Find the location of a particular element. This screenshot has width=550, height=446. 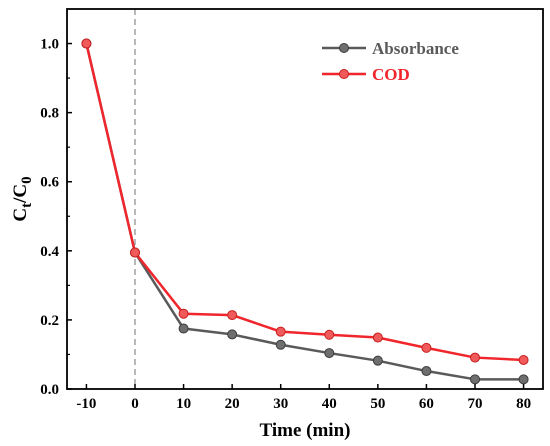

y-tick-label: 0.8 is located at coordinates (49, 114).